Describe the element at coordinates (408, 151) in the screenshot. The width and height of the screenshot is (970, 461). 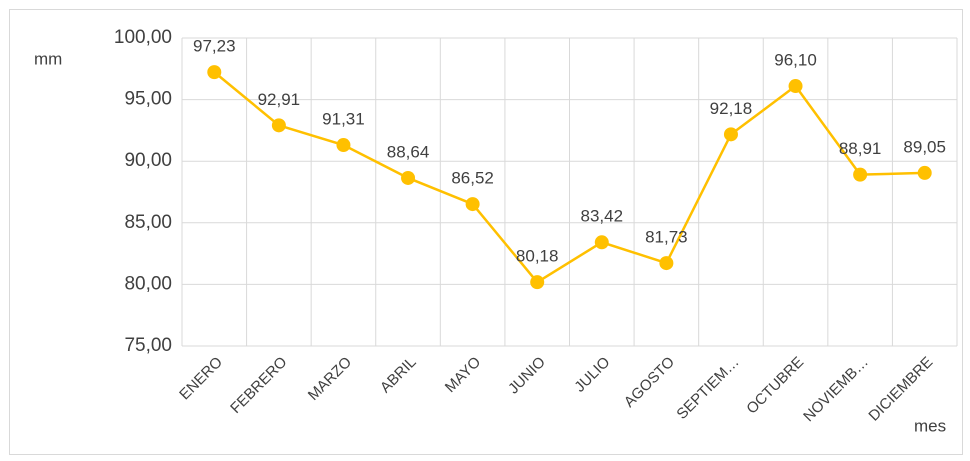
I see `data-label: 88,64` at that location.